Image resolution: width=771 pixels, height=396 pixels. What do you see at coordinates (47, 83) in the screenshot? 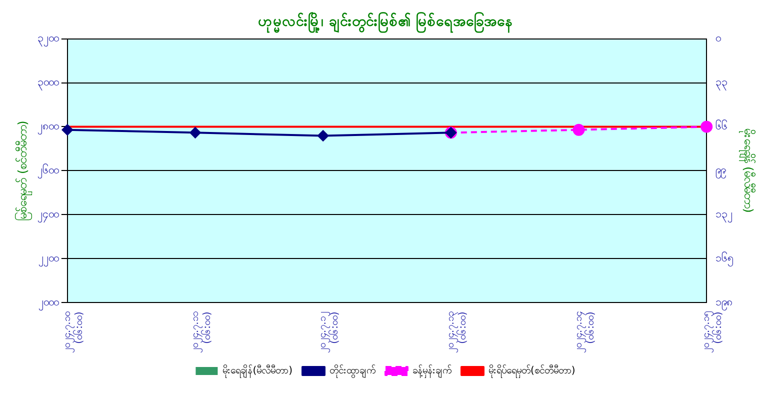
I see `y-tick-label: ၃၀၀၀` at bounding box center [47, 83].